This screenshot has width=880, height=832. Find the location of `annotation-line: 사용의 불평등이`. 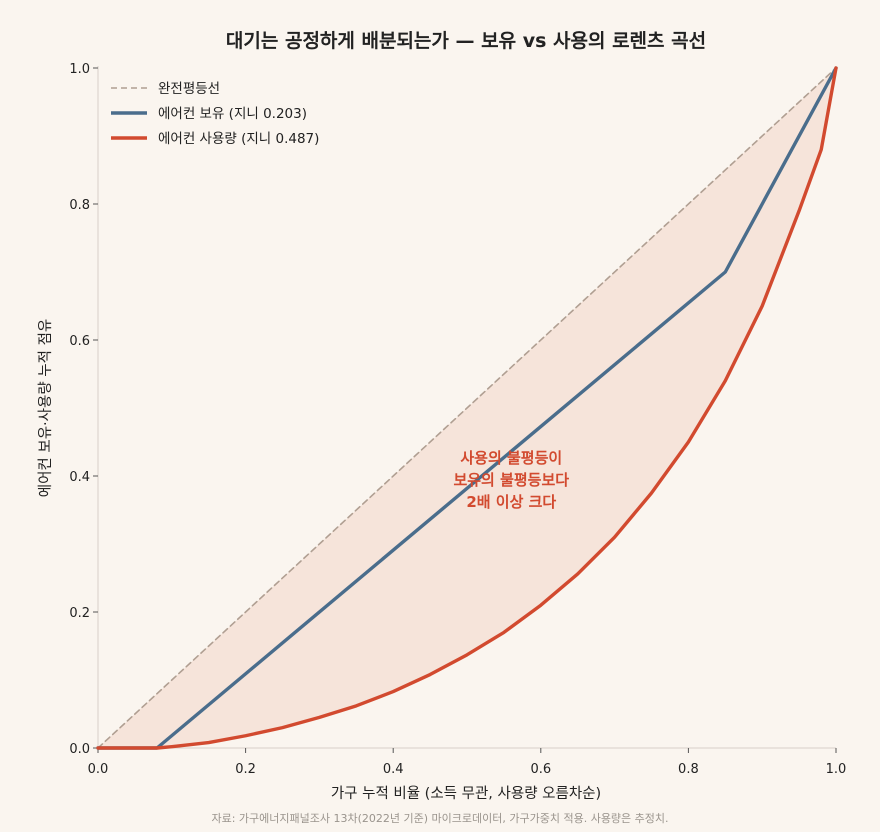

annotation-line: 사용의 불평등이 is located at coordinates (511, 458).